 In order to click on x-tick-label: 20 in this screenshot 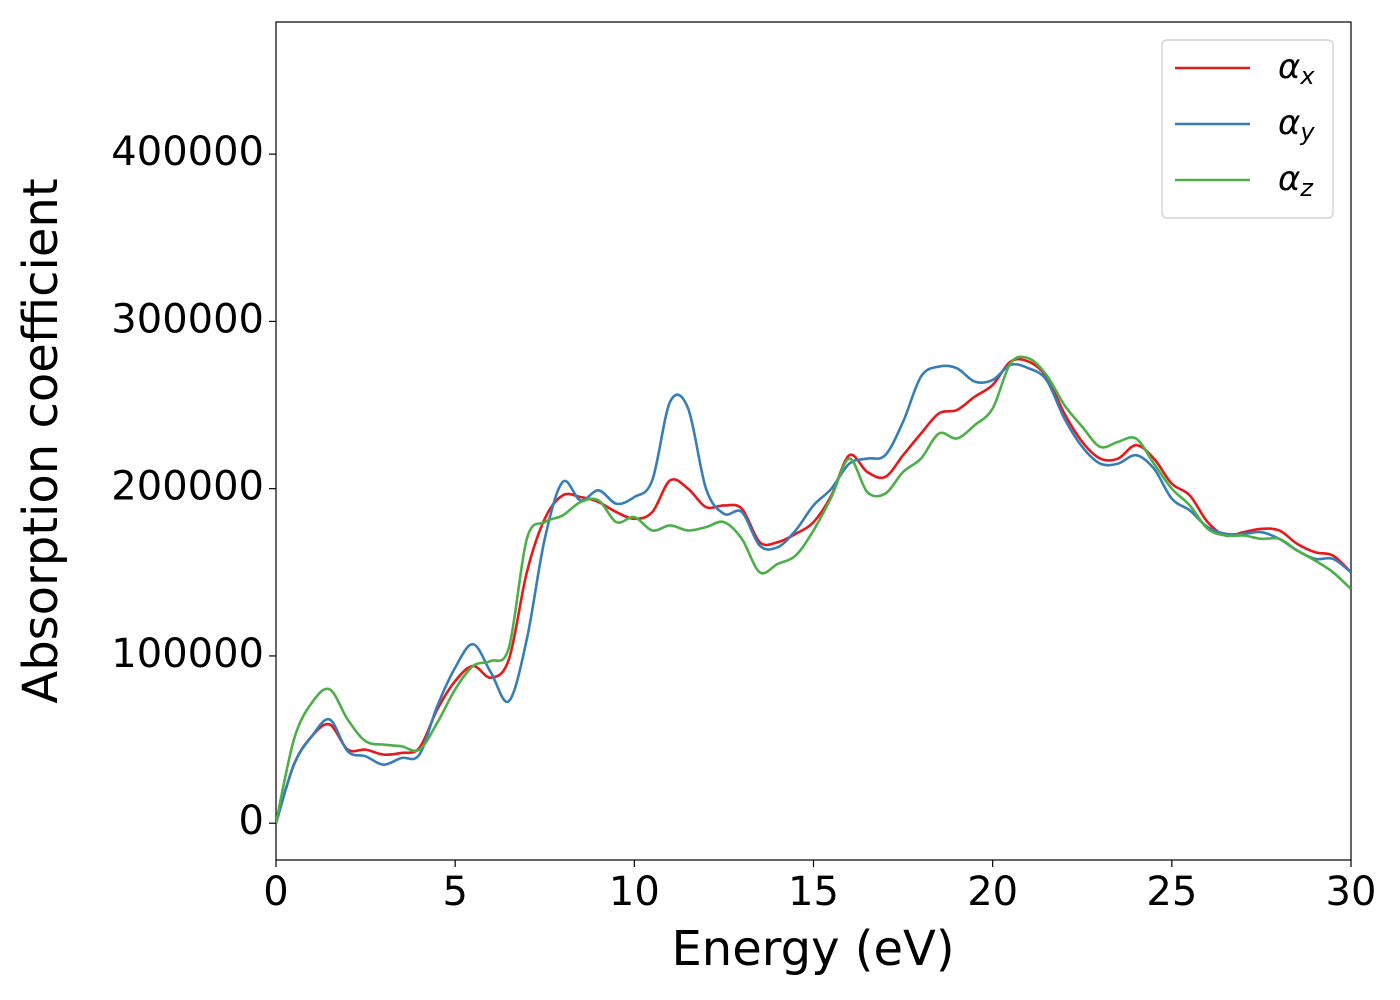, I will do `click(992, 892)`.